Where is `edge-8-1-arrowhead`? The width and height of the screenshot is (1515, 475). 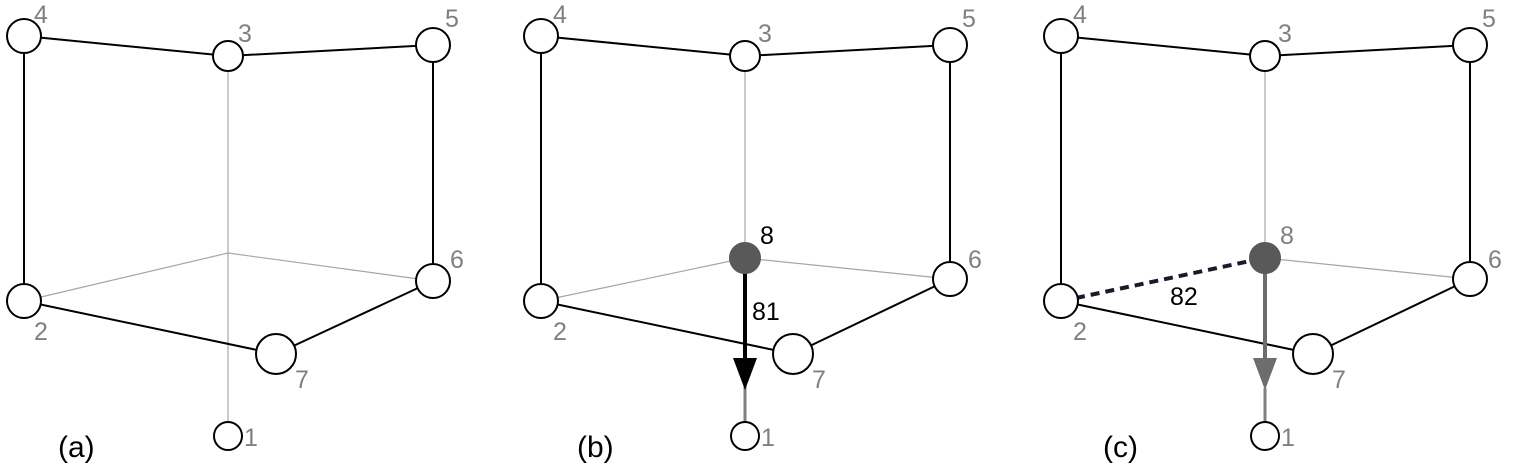 edge-8-1-arrowhead is located at coordinates (1265, 374).